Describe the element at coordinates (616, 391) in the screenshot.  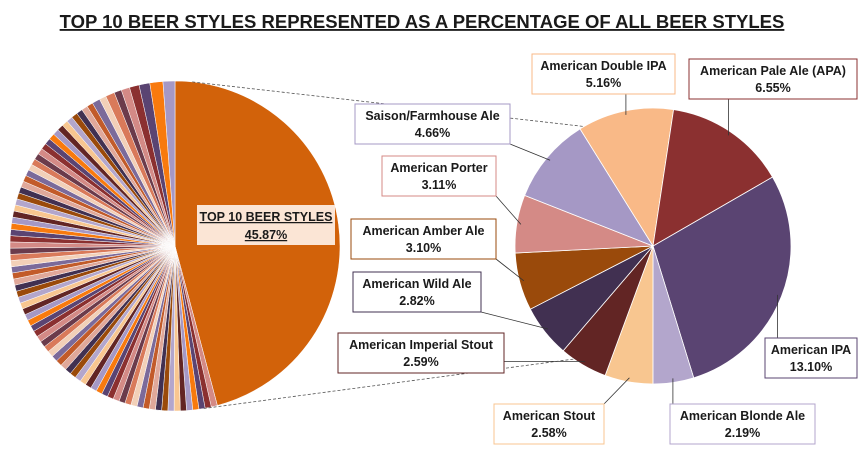
I see `leader-line-american-stout` at that location.